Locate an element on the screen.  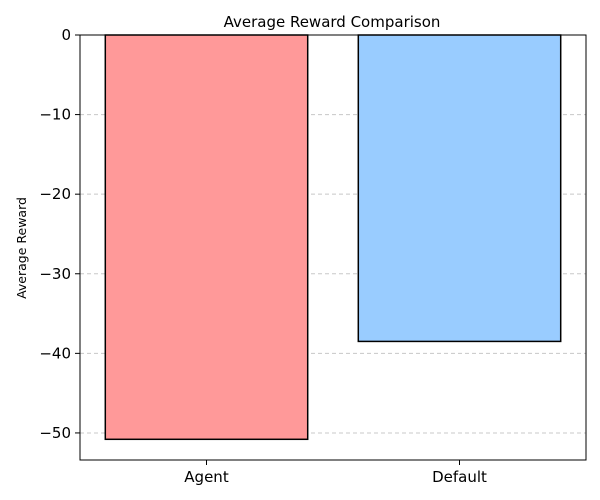
y-tick-label: −40 is located at coordinates (55, 353).